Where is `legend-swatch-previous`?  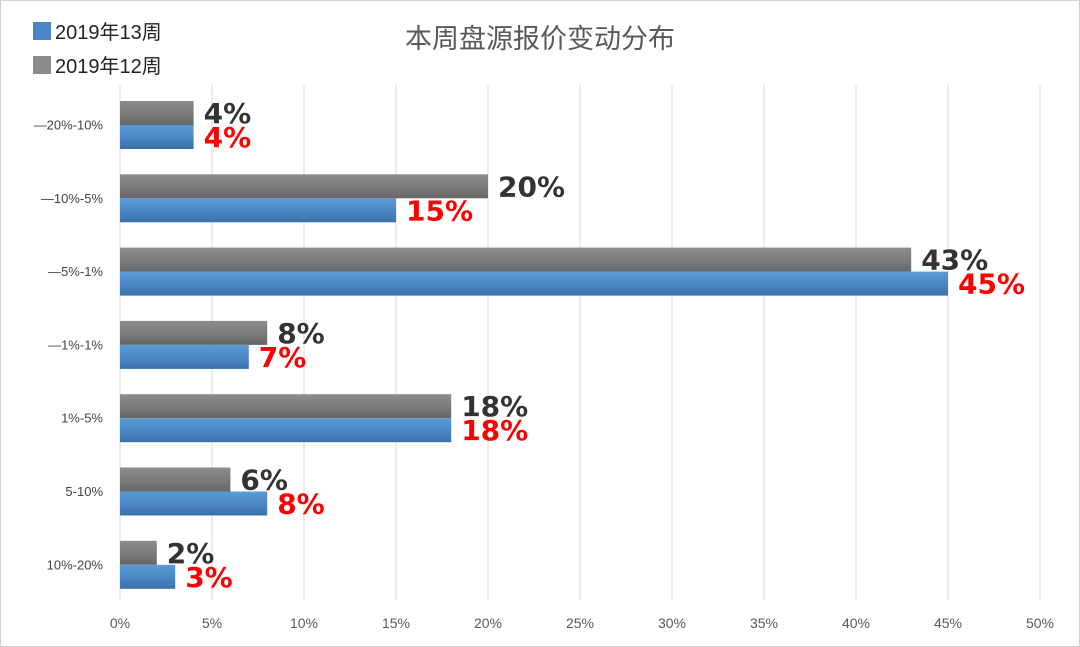 legend-swatch-previous is located at coordinates (42, 65).